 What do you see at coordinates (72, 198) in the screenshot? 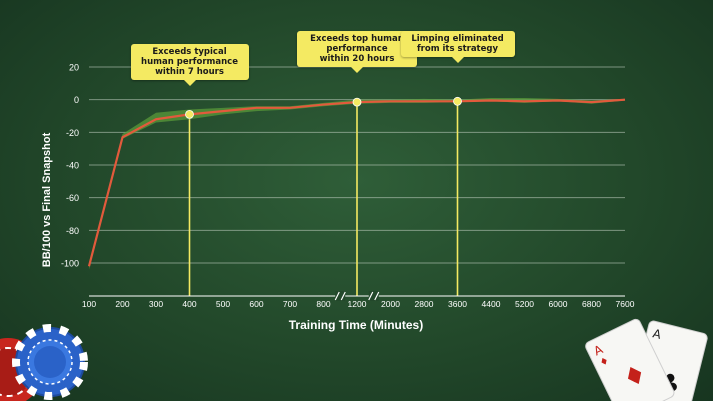
I see `y-tick-label: -60` at bounding box center [72, 198].